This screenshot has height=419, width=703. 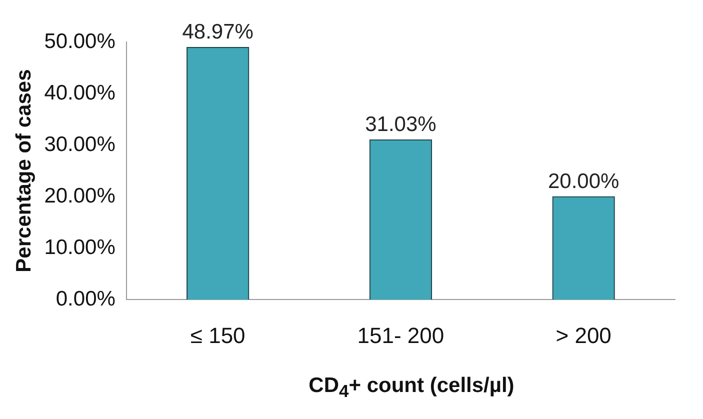 I want to click on data-label: 31.03%, so click(x=400, y=124).